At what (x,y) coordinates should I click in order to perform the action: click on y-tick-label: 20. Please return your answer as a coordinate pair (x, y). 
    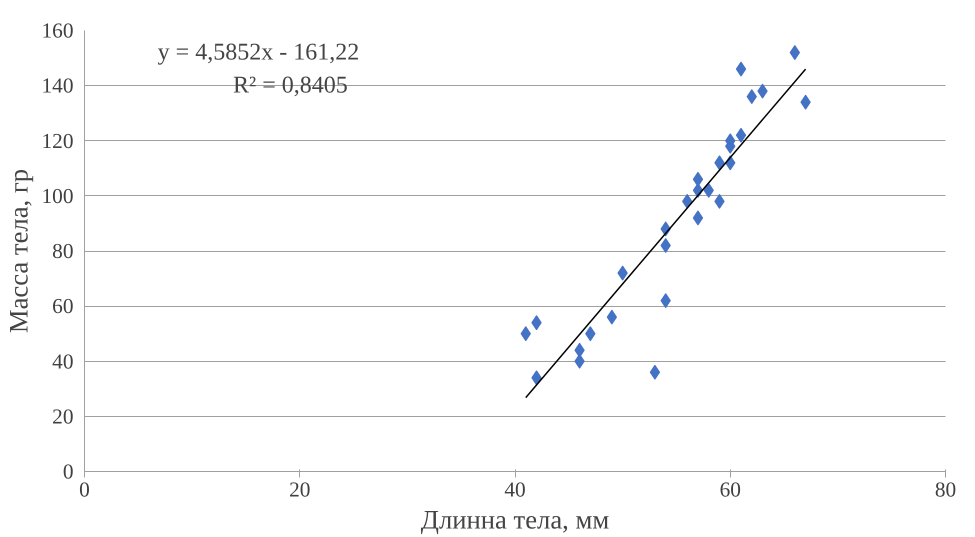
    Looking at the image, I should click on (63, 416).